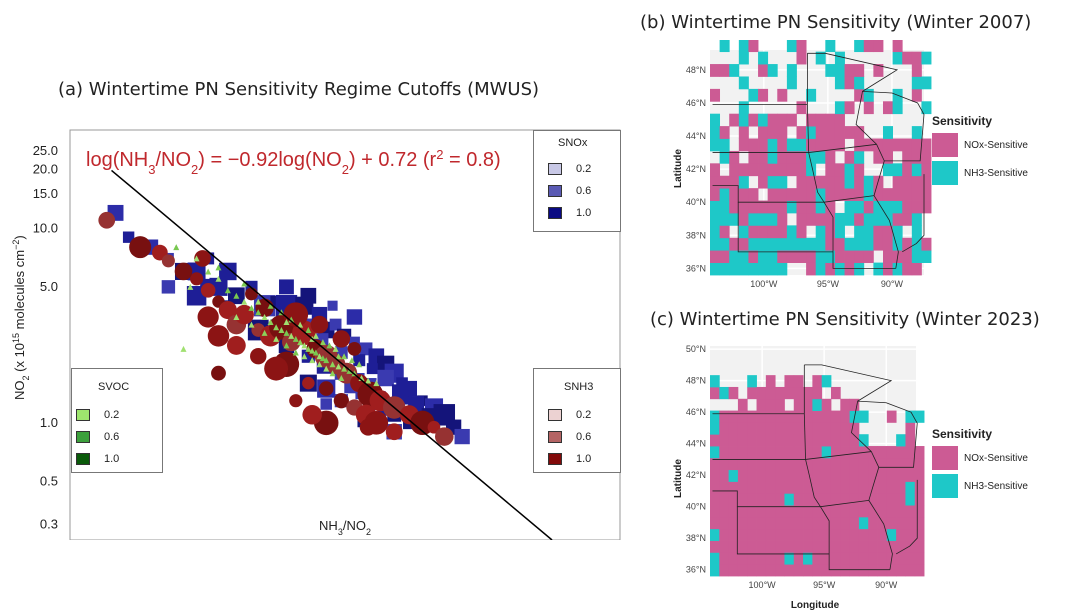 This screenshot has width=1068, height=610. I want to click on state-border, so click(825, 530).